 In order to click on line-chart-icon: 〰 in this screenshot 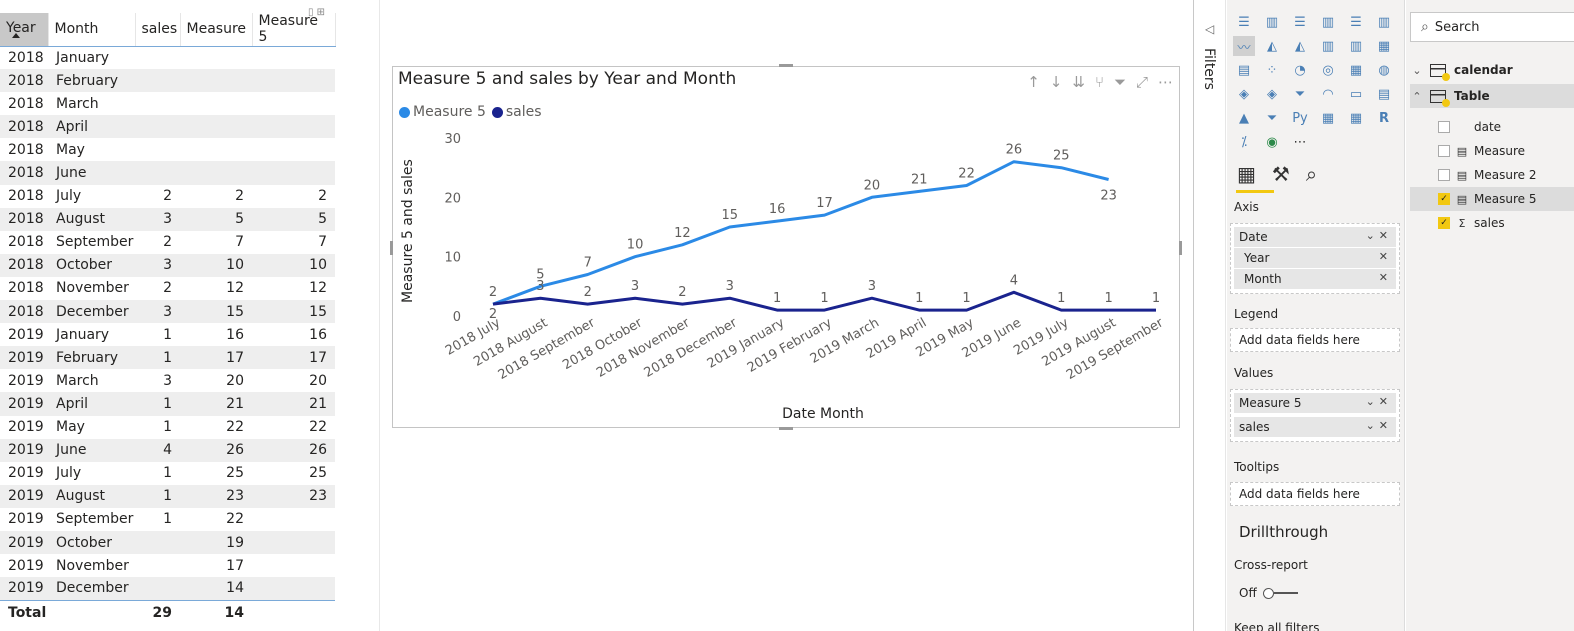, I will do `click(1244, 46)`.